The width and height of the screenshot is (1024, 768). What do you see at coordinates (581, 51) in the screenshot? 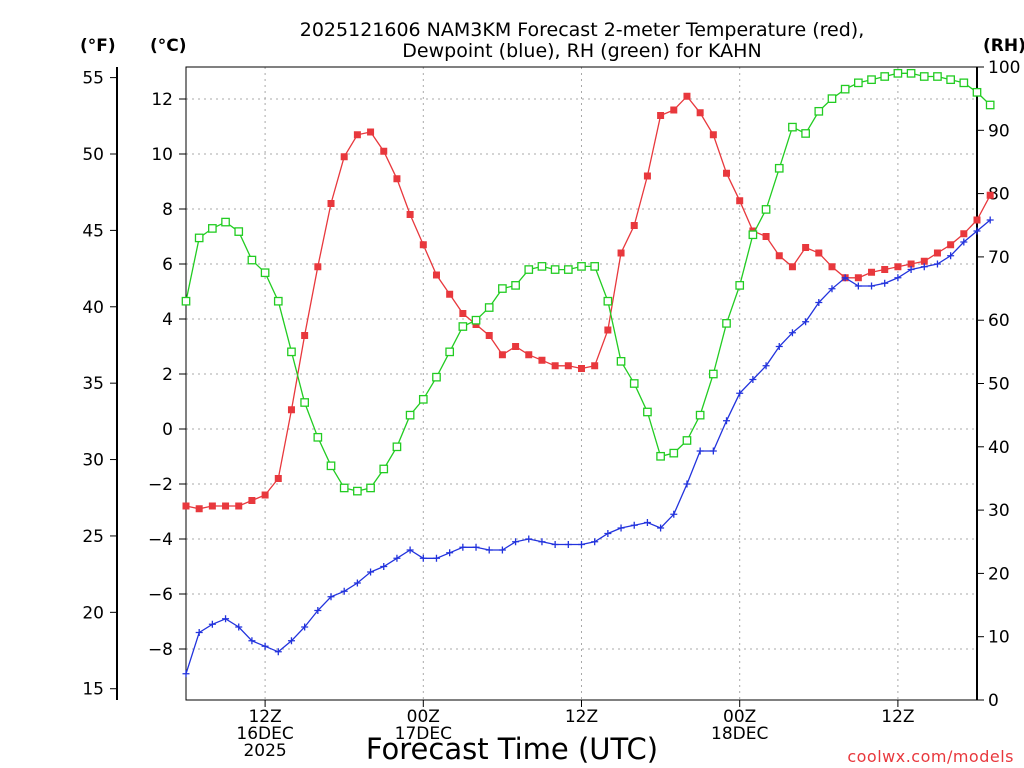
I see `chart-title-line-2: Dewpoint (blue), RH (green) for KAHN` at bounding box center [581, 51].